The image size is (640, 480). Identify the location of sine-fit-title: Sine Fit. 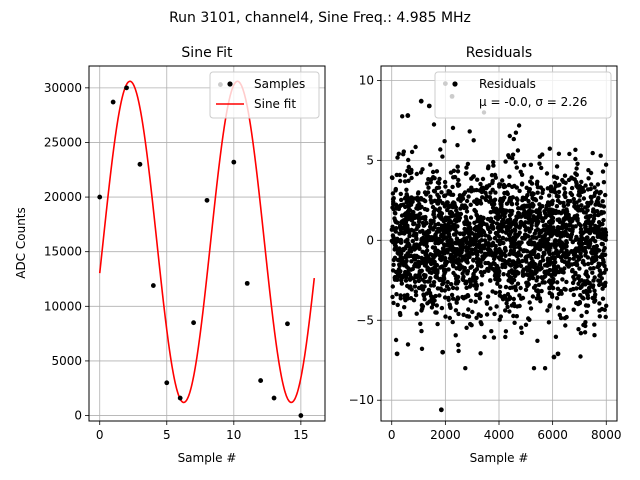
(207, 53).